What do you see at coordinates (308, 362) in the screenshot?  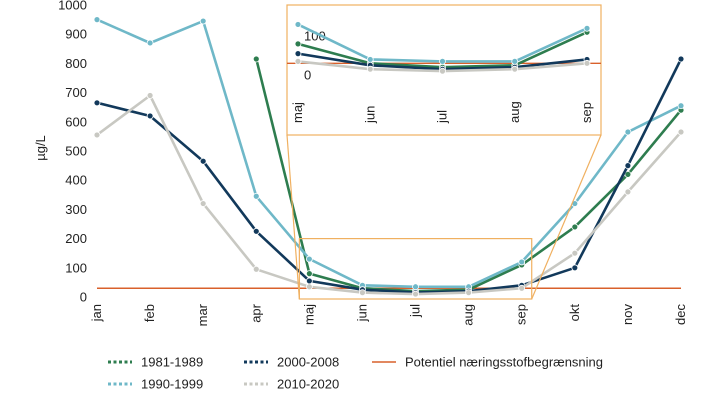 I see `legend-label: 2000-2008` at bounding box center [308, 362].